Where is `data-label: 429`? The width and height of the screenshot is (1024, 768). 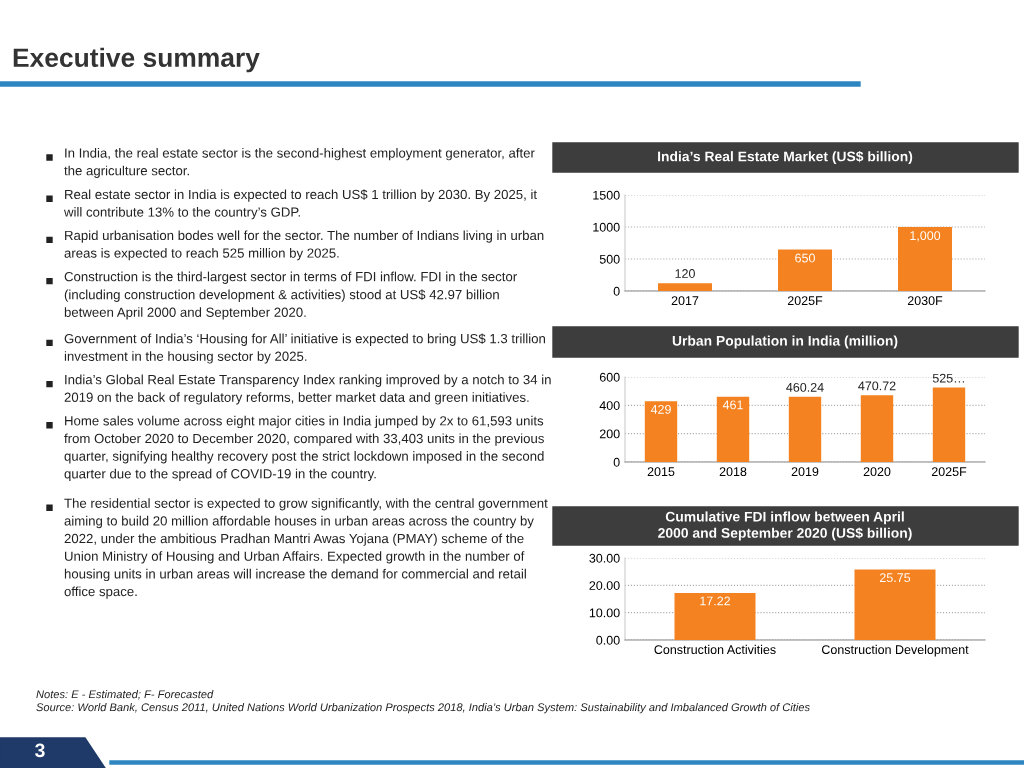 data-label: 429 is located at coordinates (660, 409).